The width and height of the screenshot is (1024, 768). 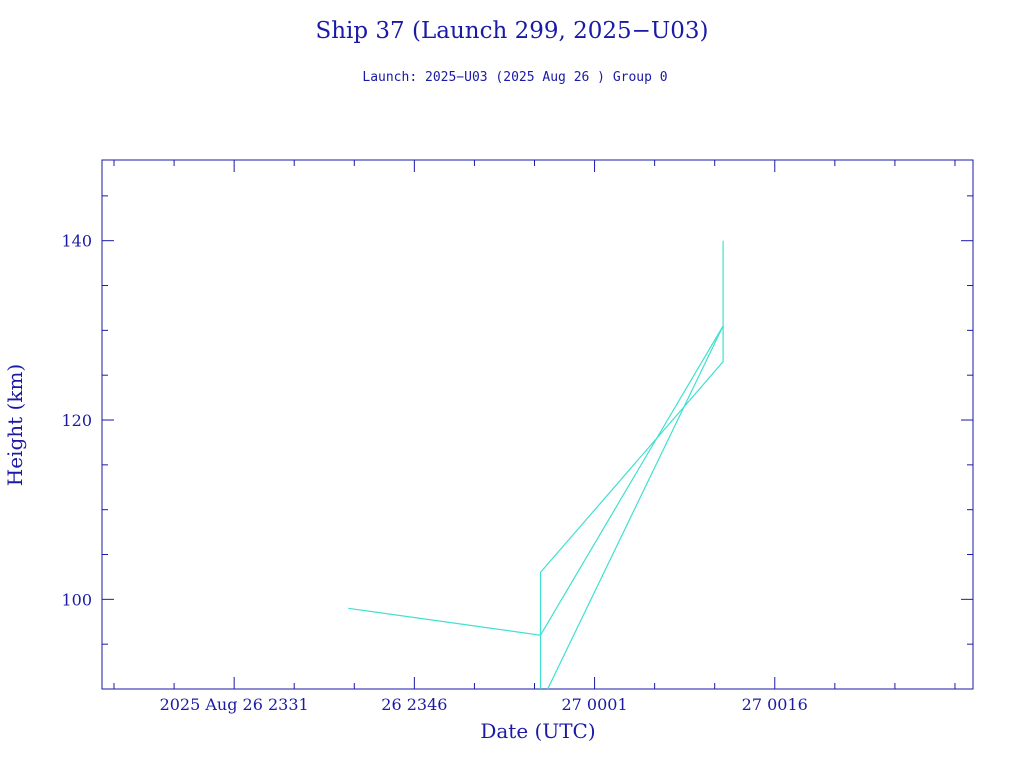 I want to click on x-tick-label: 2025 Aug 26 2331, so click(x=234, y=704).